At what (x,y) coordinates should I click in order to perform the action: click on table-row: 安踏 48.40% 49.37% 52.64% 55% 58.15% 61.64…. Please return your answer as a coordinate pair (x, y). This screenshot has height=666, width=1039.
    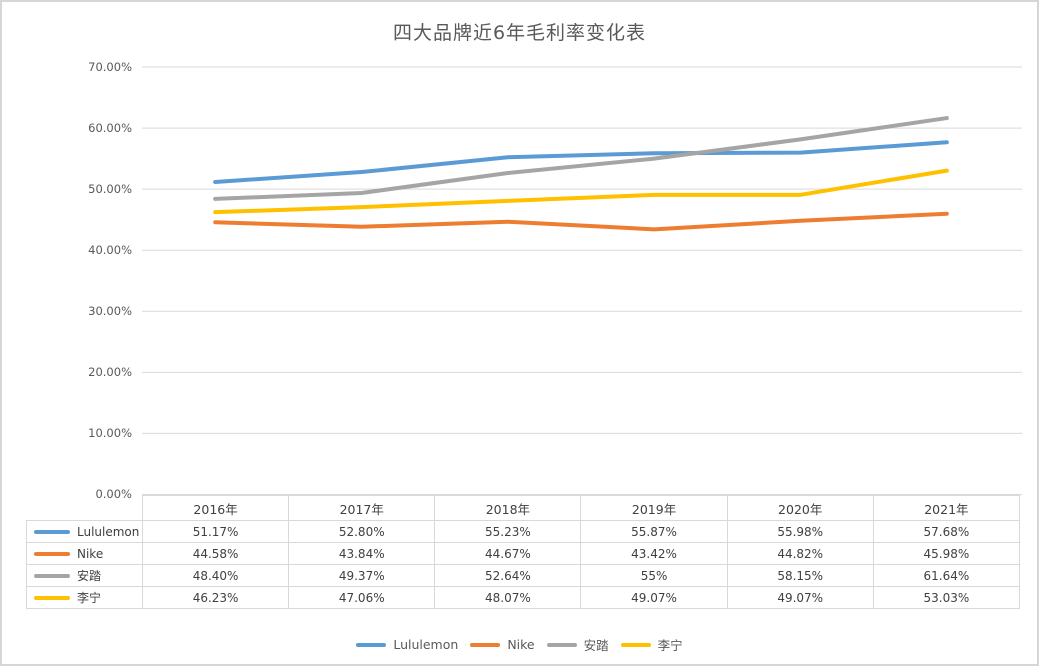
    Looking at the image, I should click on (523, 575).